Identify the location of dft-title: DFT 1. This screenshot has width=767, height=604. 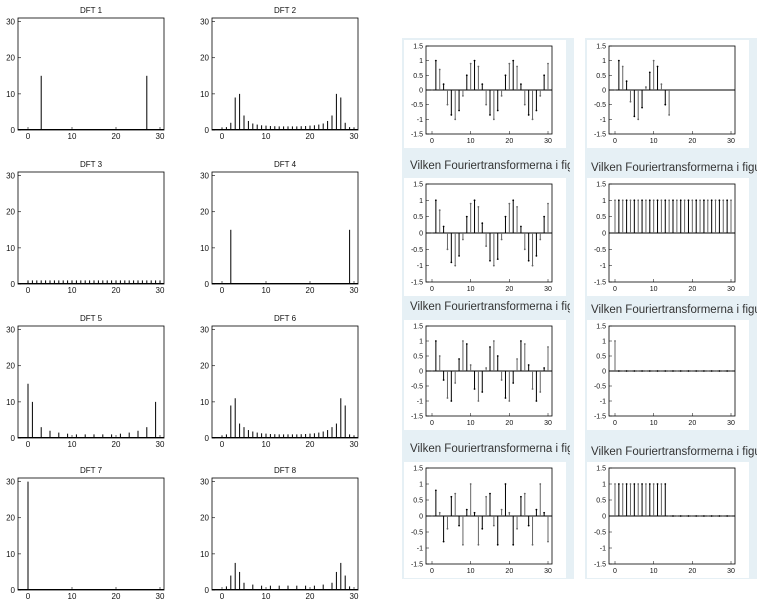
(91, 10).